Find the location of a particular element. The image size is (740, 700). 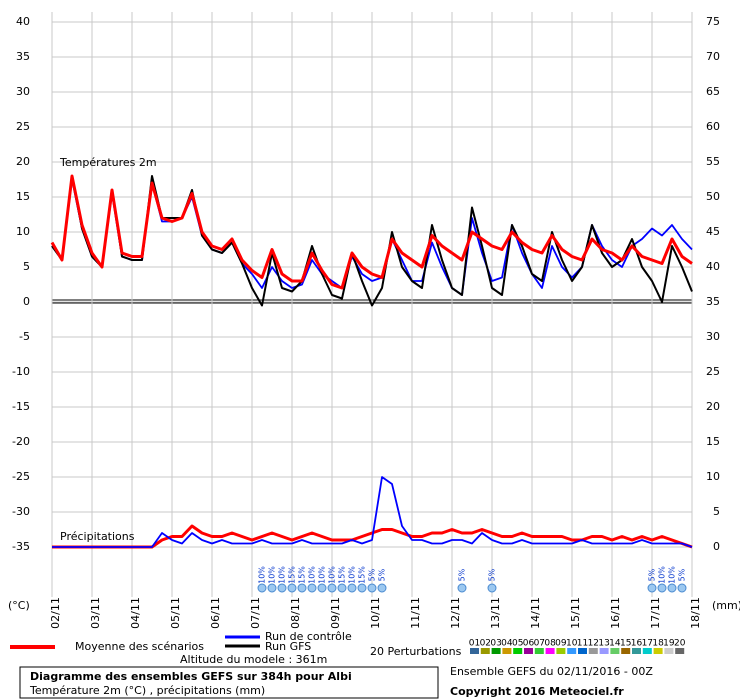

x-tick-label: 16/11 is located at coordinates (615, 613).